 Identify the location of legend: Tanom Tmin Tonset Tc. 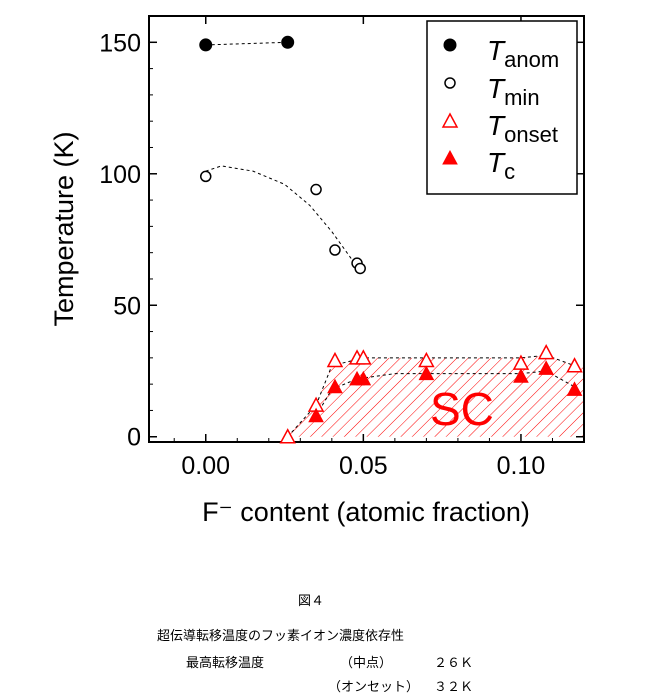
(502, 107).